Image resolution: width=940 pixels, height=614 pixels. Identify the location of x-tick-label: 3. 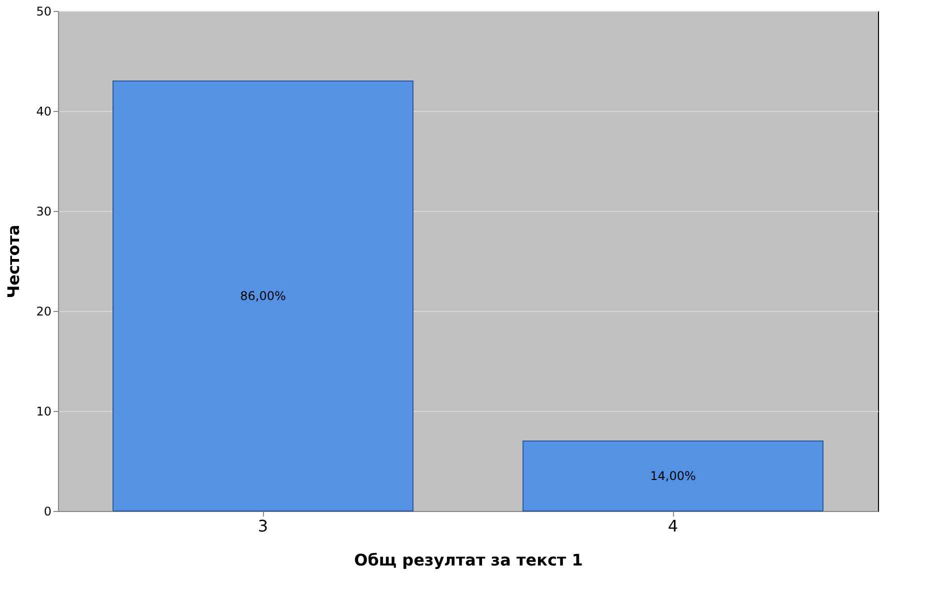
(263, 526).